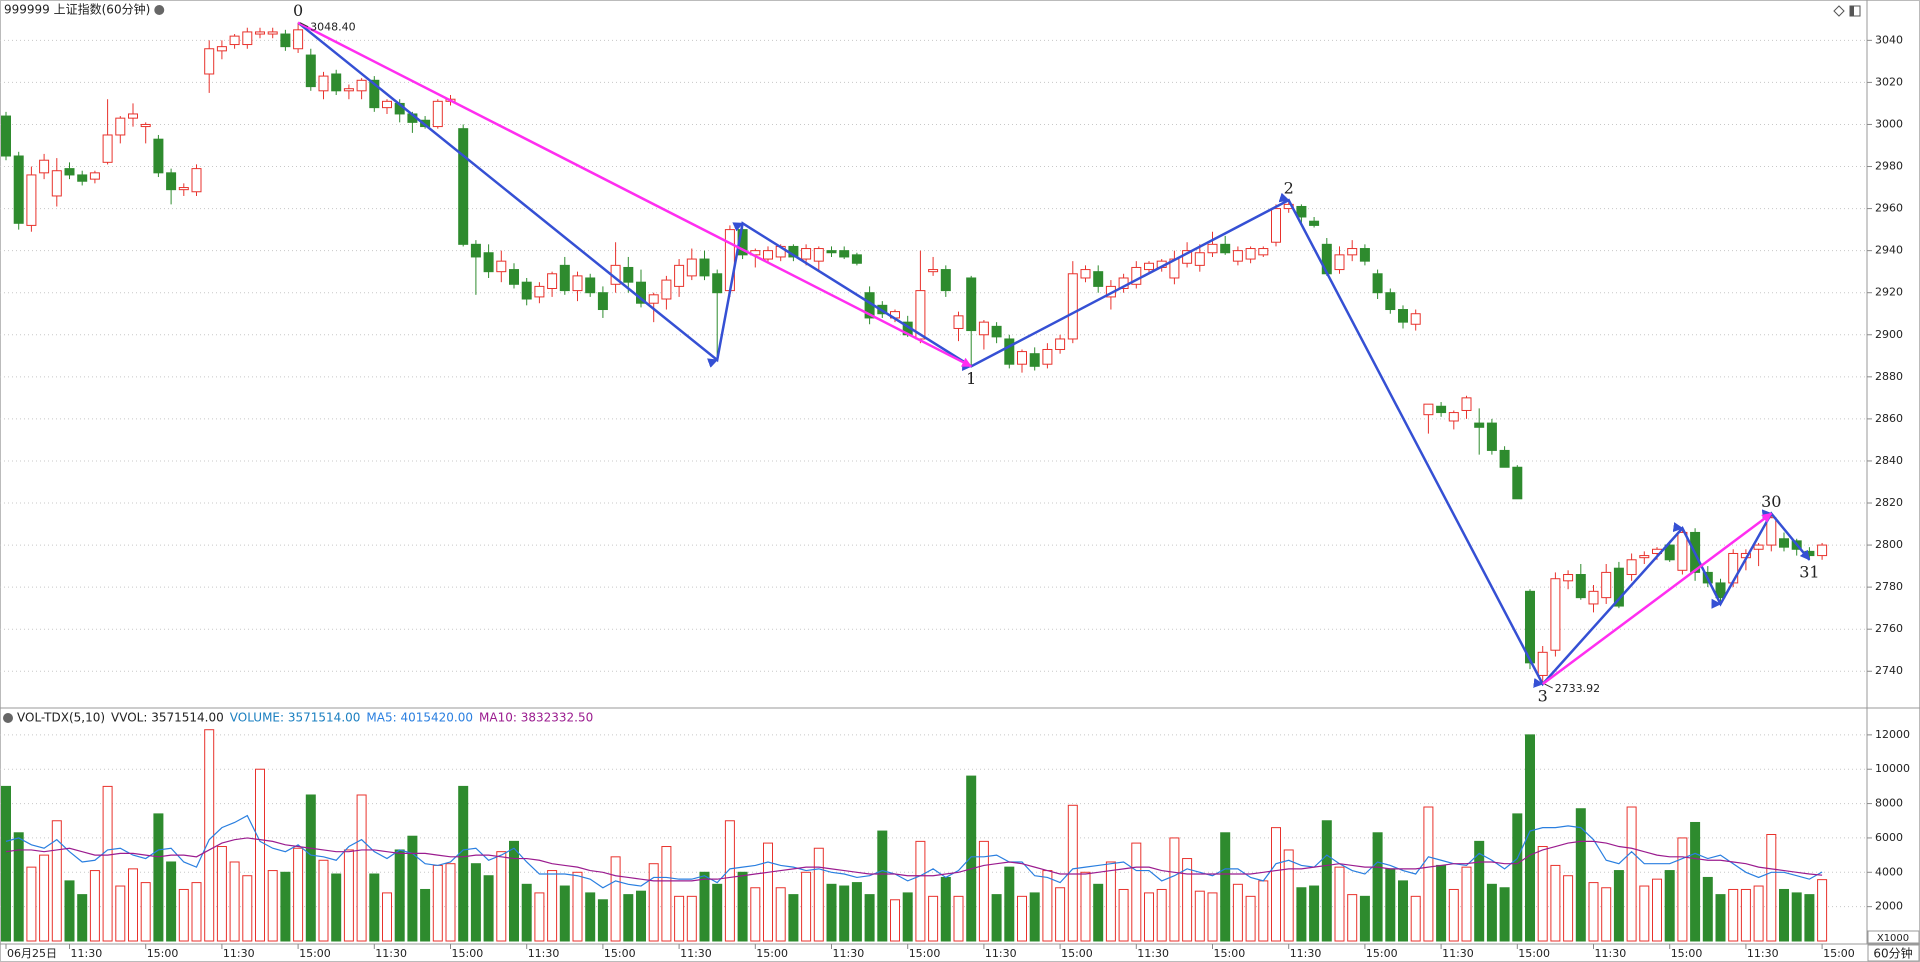 The width and height of the screenshot is (1920, 962). Describe the element at coordinates (1889, 166) in the screenshot. I see `y-tick-label: 2980` at that location.